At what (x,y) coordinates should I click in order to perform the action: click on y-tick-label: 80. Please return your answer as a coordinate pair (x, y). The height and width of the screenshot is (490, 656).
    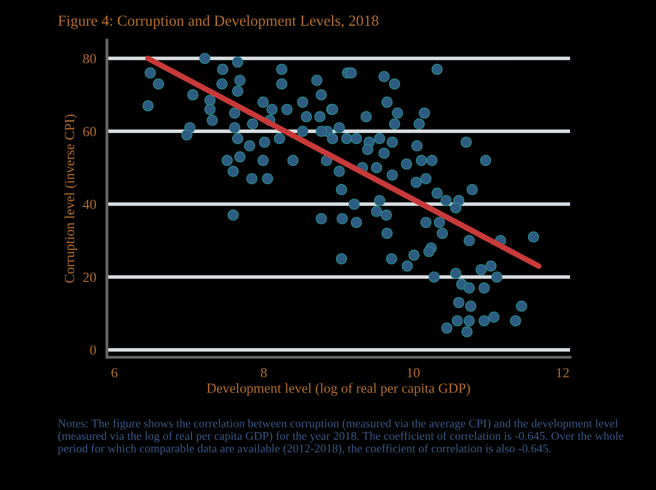
    Looking at the image, I should click on (89, 59).